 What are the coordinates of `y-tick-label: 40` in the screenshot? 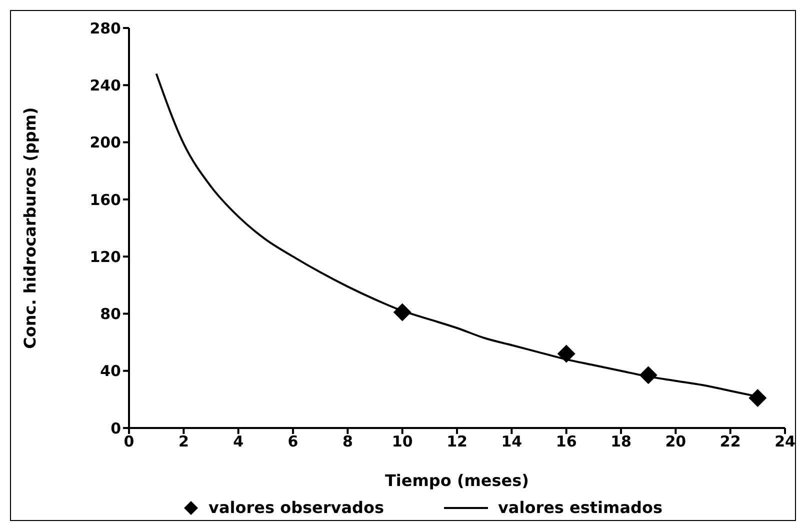 It's located at (110, 371).